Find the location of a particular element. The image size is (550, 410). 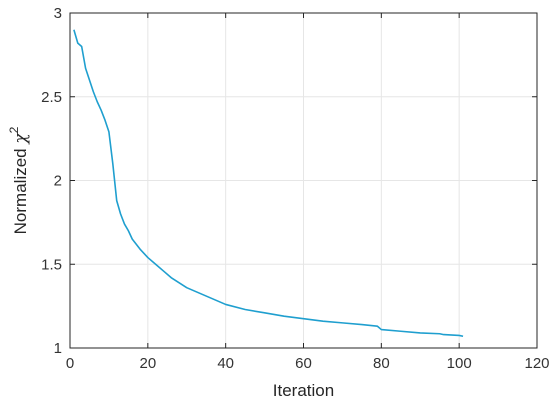

x-tick-label: 60 is located at coordinates (303, 363).